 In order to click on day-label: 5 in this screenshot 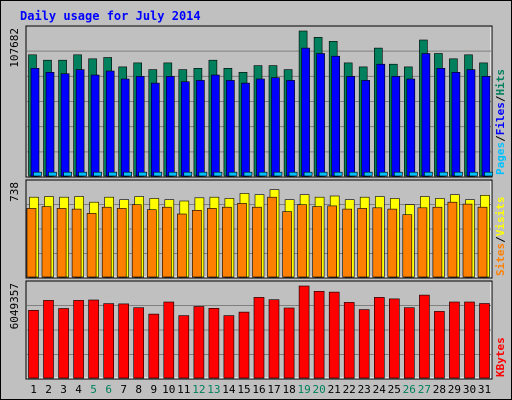, I will do `click(93, 389)`.